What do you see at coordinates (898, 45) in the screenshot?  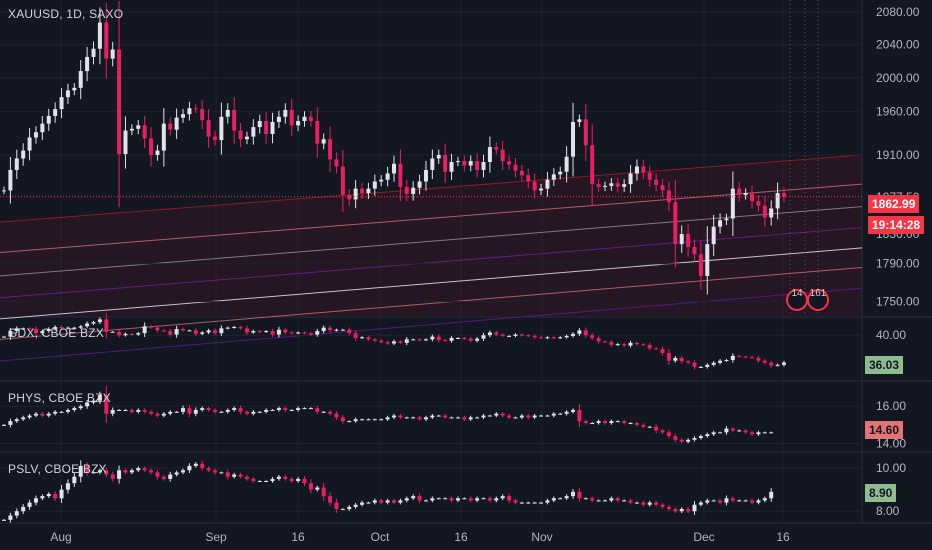 I see `y-tick-label: 2040.00` at bounding box center [898, 45].